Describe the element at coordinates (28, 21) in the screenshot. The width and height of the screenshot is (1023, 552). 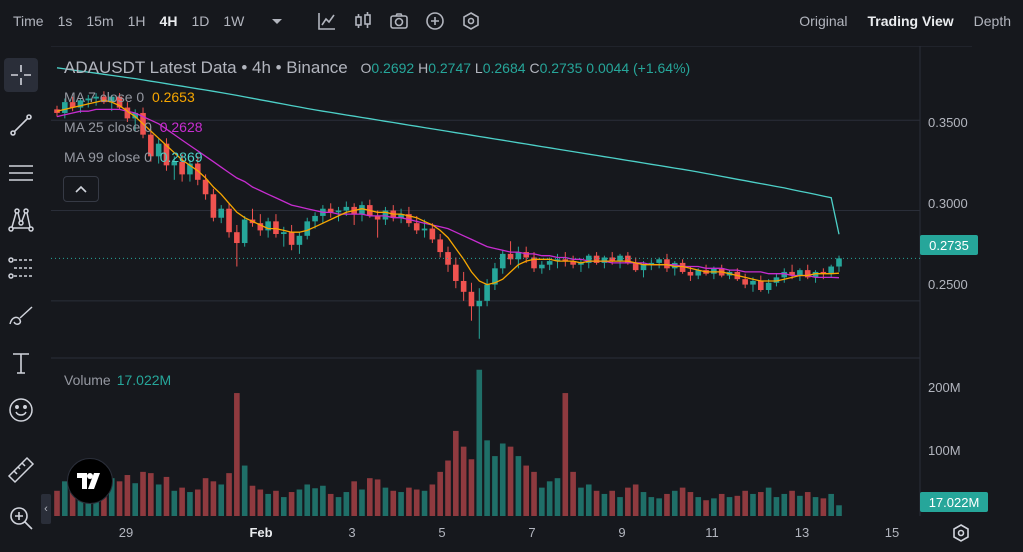
I see `time-label: Time` at that location.